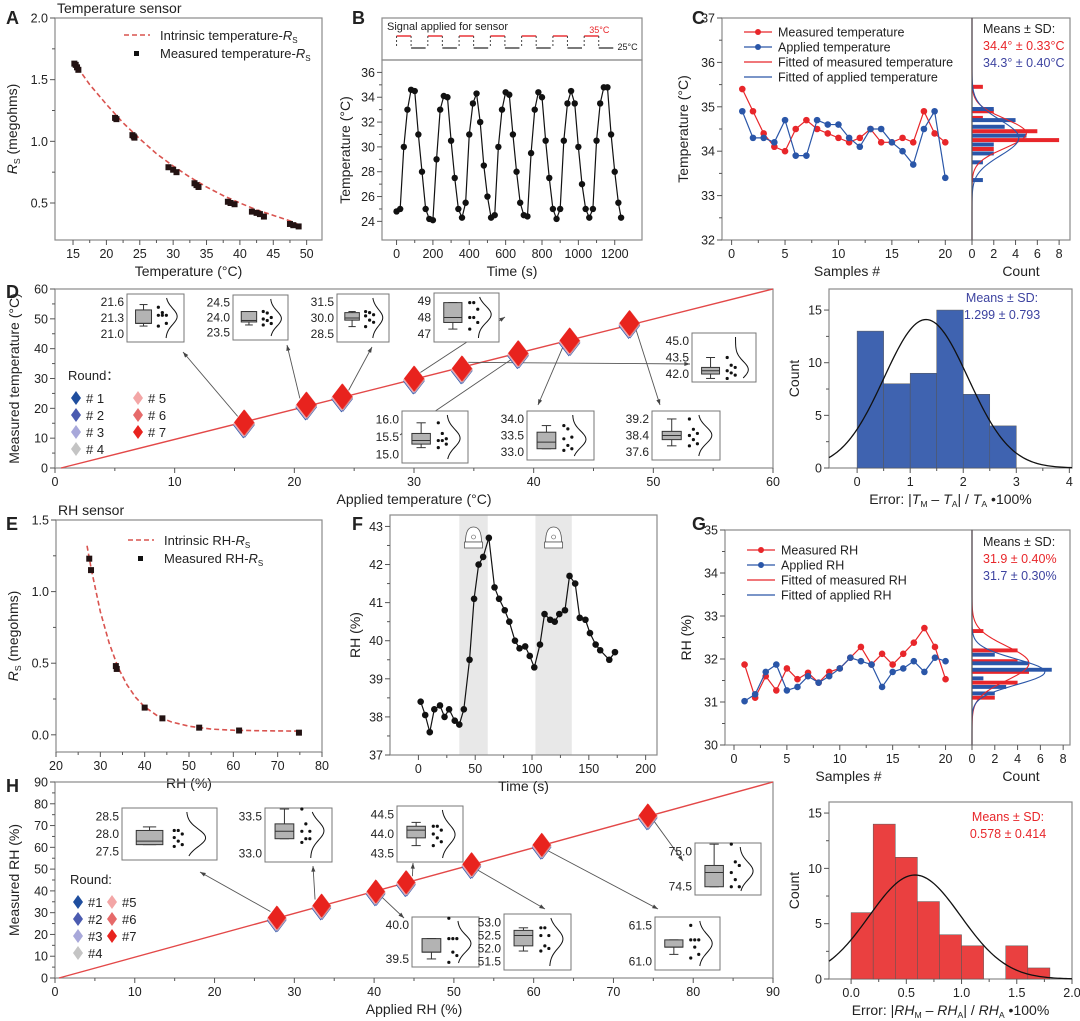 The height and width of the screenshot is (1021, 1080). I want to click on label-segment: Intrinsic temperature-, so click(221, 35).